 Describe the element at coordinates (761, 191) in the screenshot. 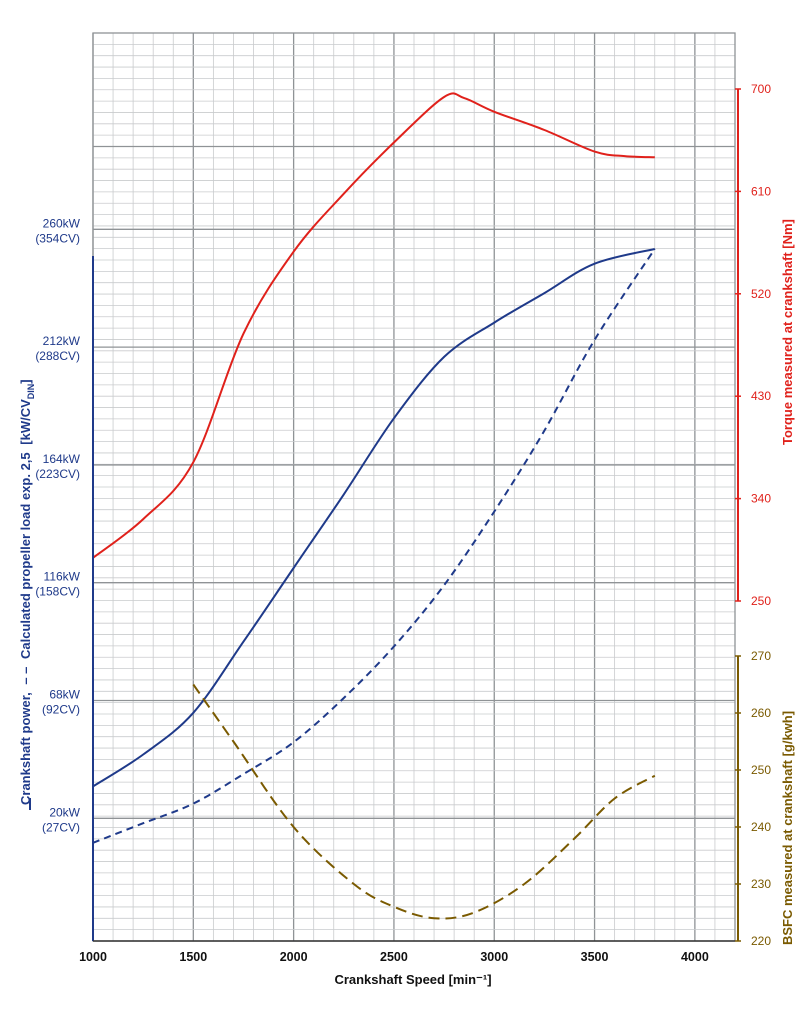

I see `torque-tick-label: 610` at that location.